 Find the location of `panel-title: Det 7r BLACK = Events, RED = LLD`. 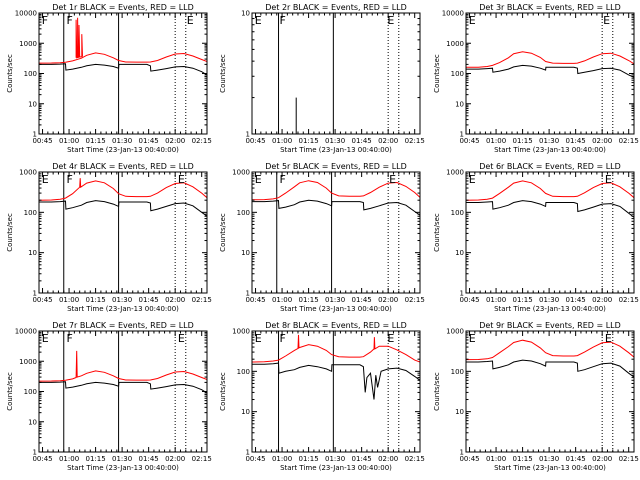

panel-title: Det 7r BLACK = Events, RED = LLD is located at coordinates (123, 325).